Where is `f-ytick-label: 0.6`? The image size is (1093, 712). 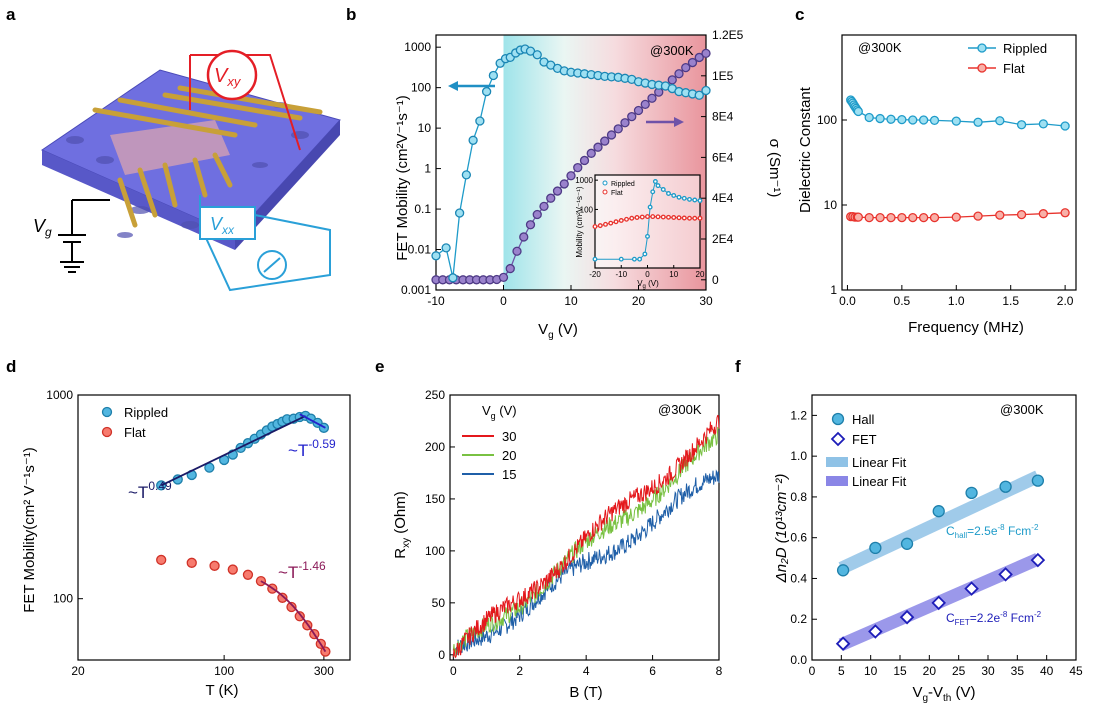 f-ytick-label: 0.6 is located at coordinates (798, 538).